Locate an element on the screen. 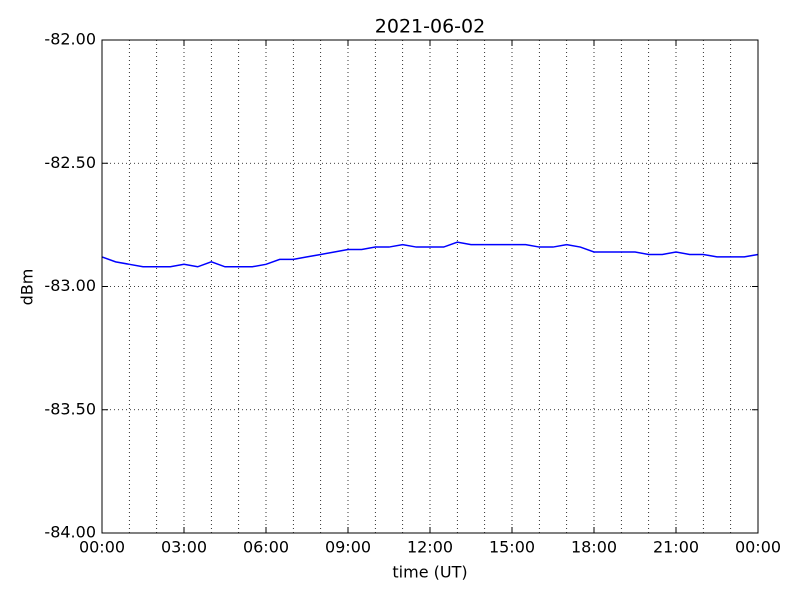 The height and width of the screenshot is (600, 800). y-tick-label: -82.50 is located at coordinates (70, 162).